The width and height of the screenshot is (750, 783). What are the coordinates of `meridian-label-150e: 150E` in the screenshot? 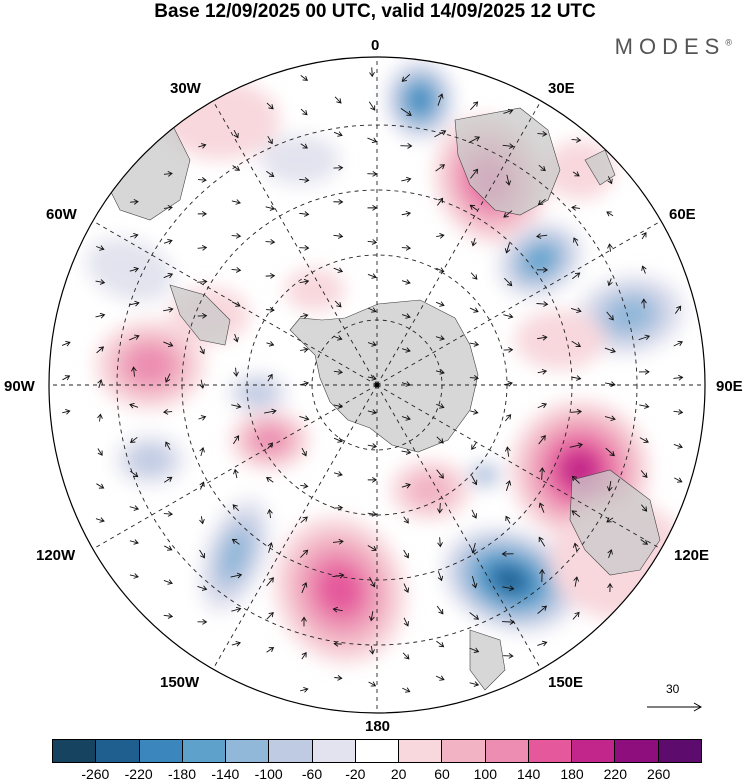 It's located at (566, 682).